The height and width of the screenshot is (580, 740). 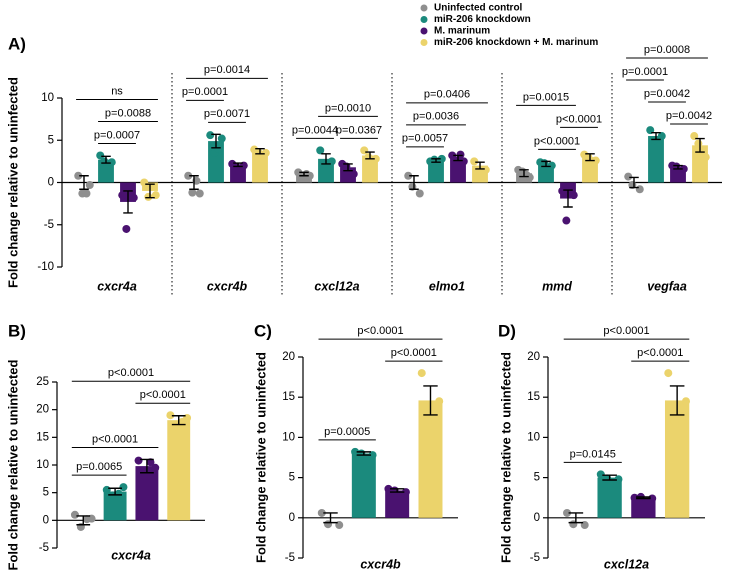 What do you see at coordinates (482, 19) in the screenshot?
I see `legend-label: miR-206 knockdown` at bounding box center [482, 19].